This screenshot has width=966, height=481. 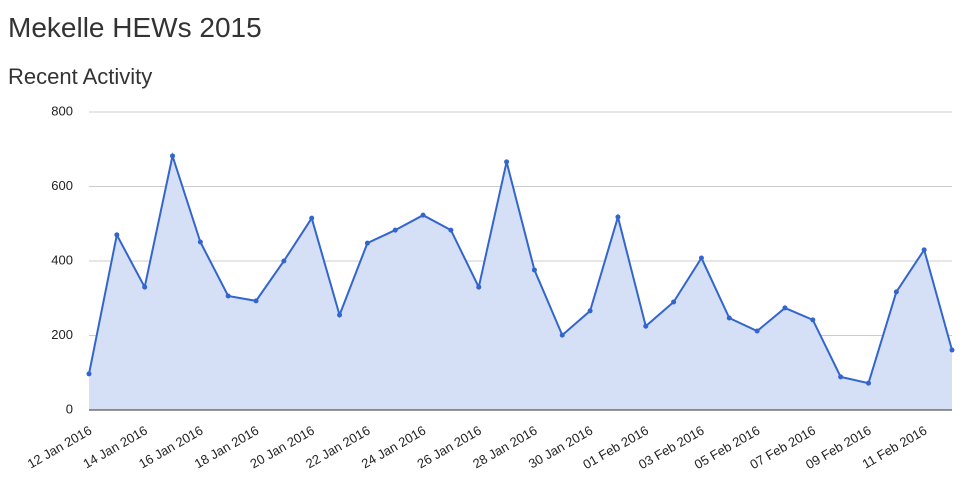 What do you see at coordinates (135, 27) in the screenshot?
I see `page-title: Mekelle HEWs 2015` at bounding box center [135, 27].